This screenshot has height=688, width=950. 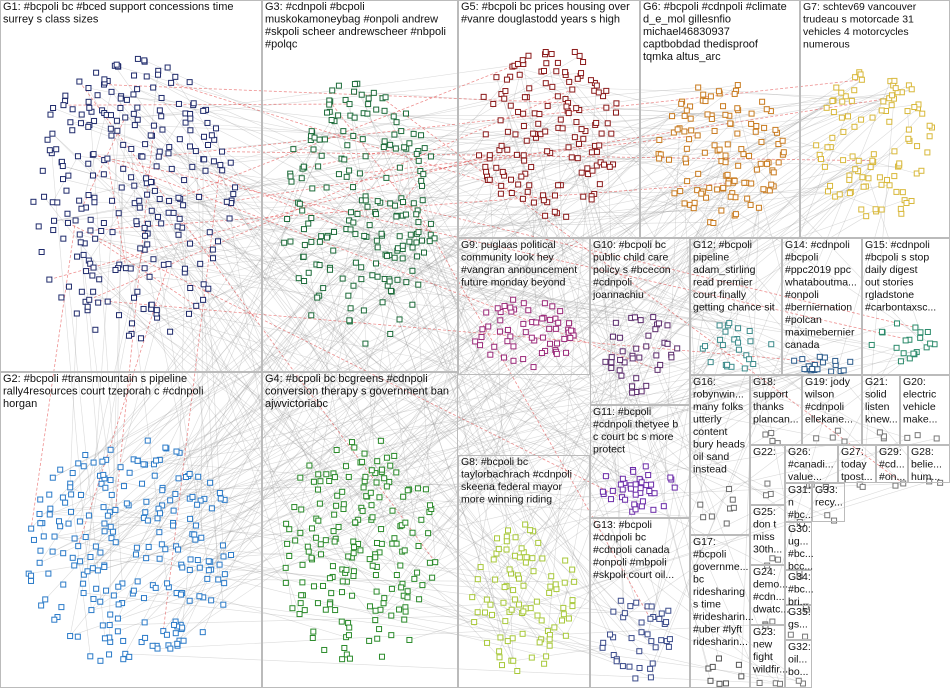 What do you see at coordinates (686, 32) in the screenshot?
I see `group-label: michael46830937` at bounding box center [686, 32].